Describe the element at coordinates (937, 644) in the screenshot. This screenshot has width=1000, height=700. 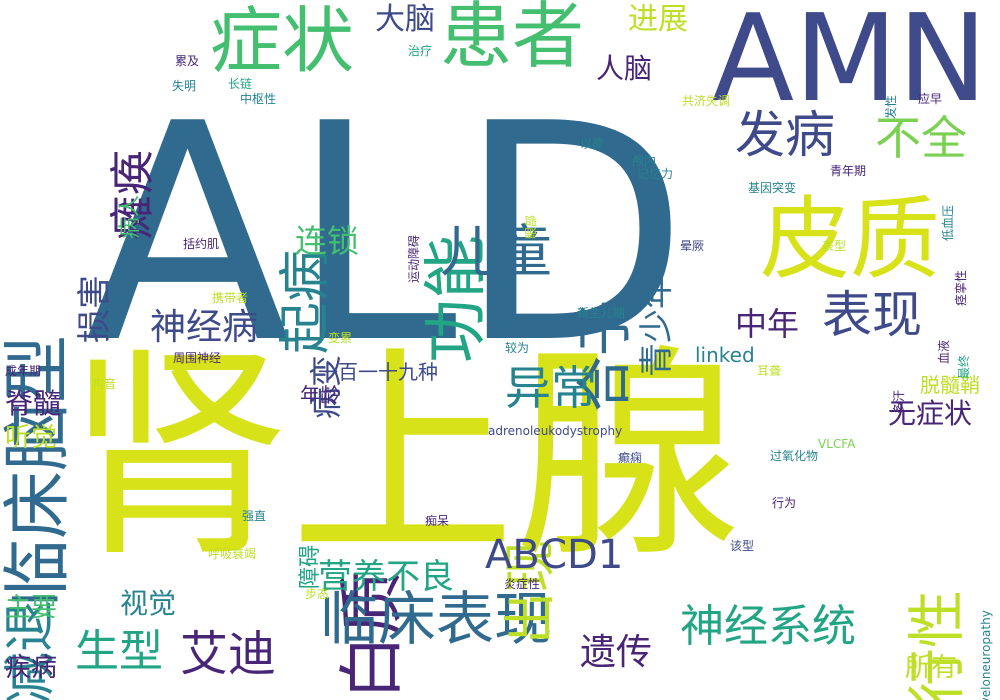
I see `word-11: 进行性` at that location.